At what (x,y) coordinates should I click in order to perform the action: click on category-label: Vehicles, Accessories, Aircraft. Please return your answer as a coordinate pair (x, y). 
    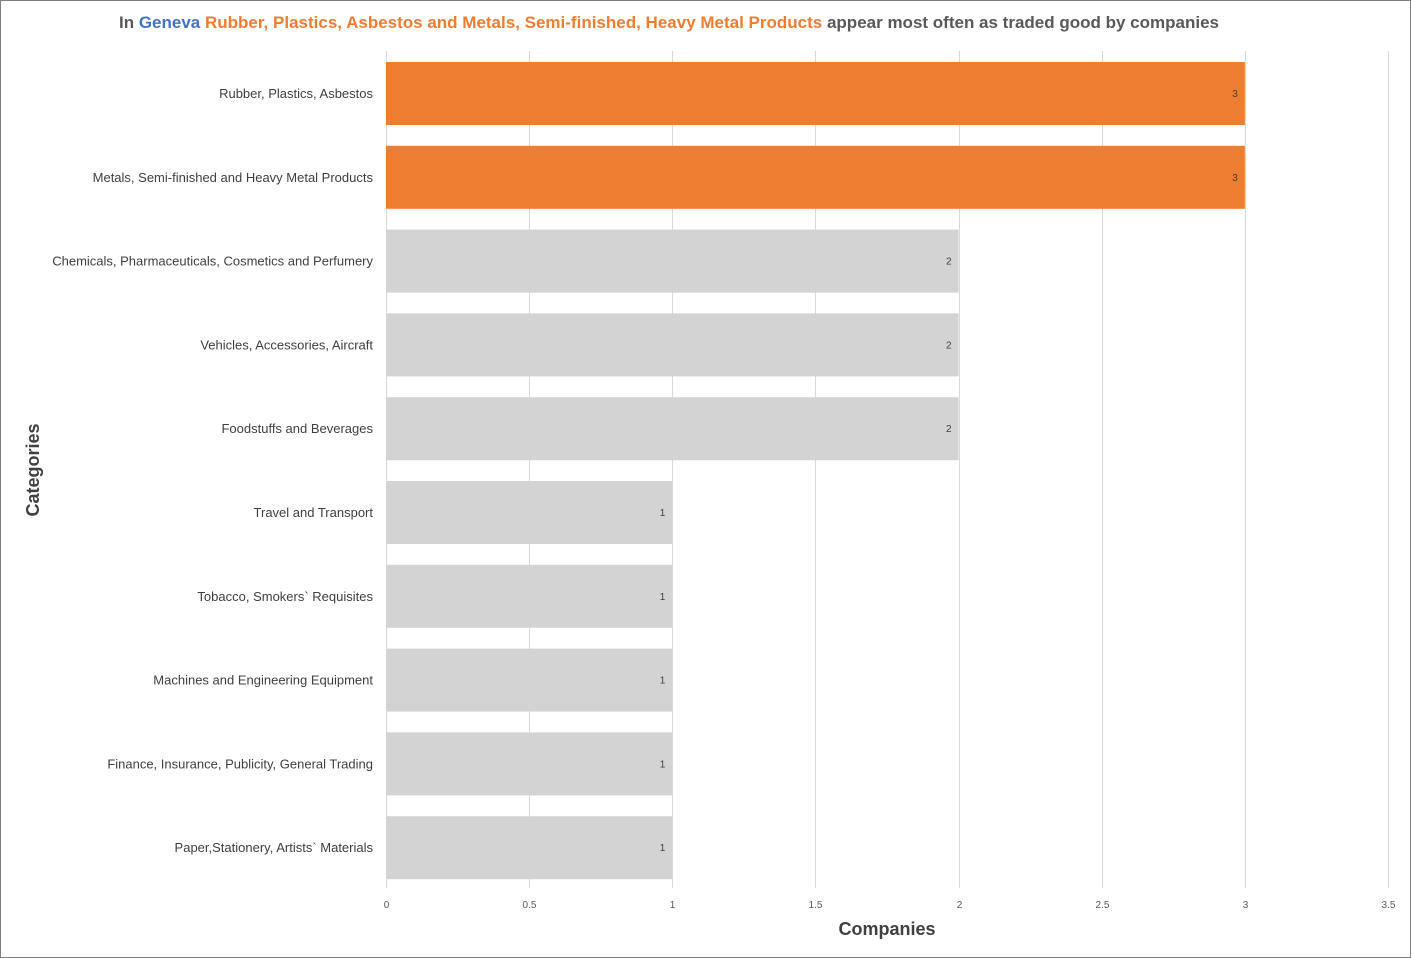
    Looking at the image, I should click on (286, 344).